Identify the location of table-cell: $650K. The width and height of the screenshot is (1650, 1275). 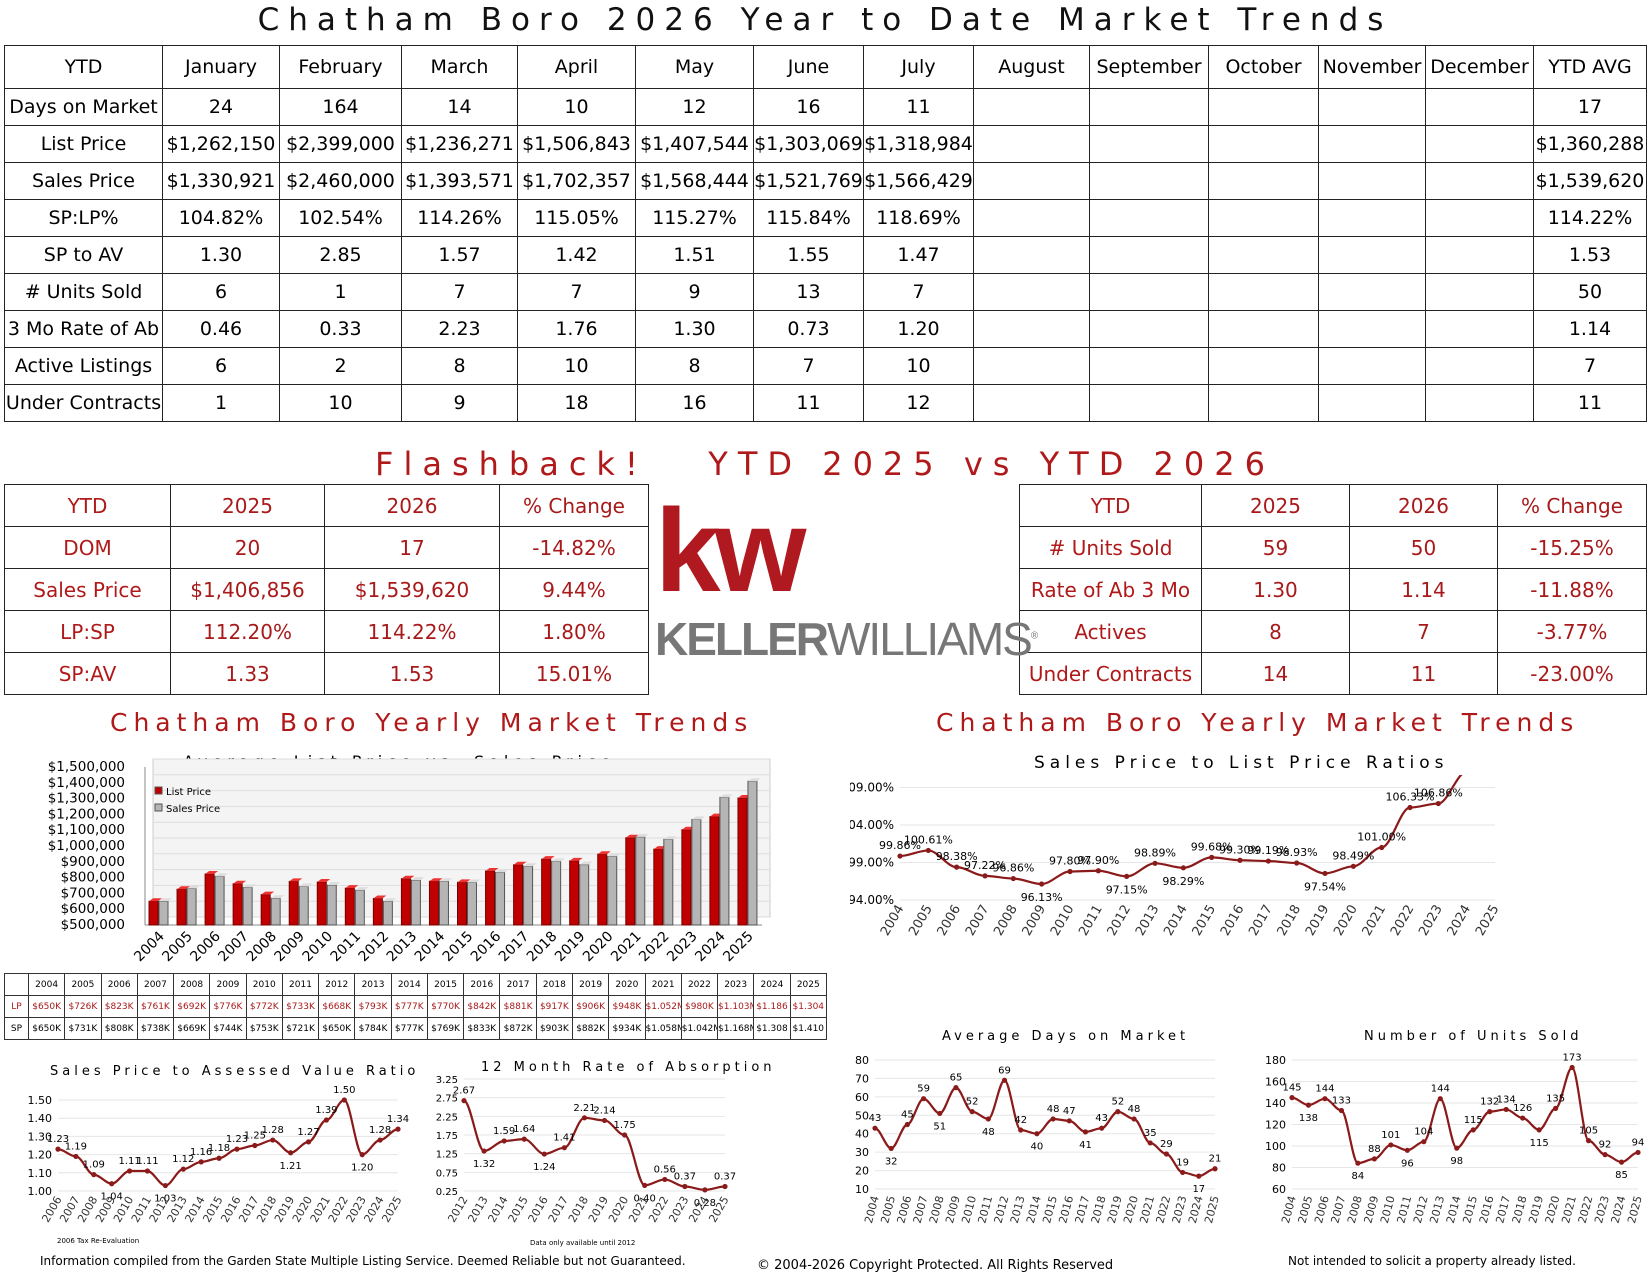
(46, 1006).